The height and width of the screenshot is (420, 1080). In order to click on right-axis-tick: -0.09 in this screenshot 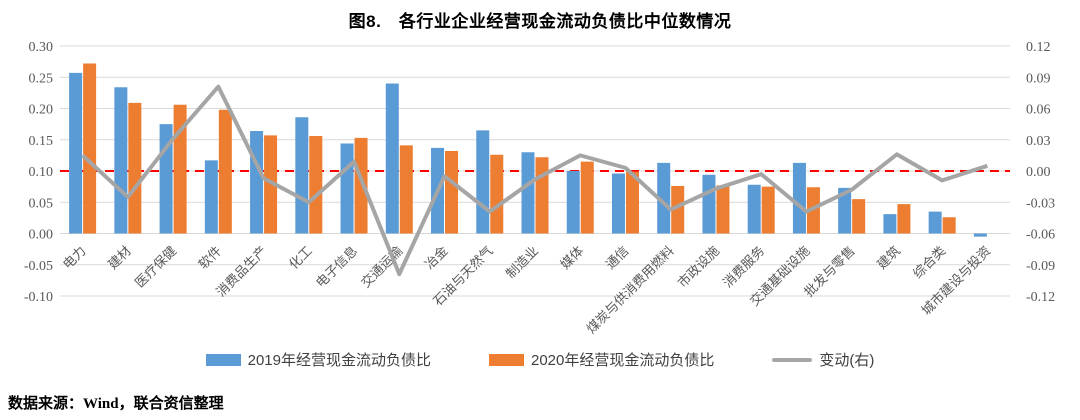, I will do `click(1040, 266)`.